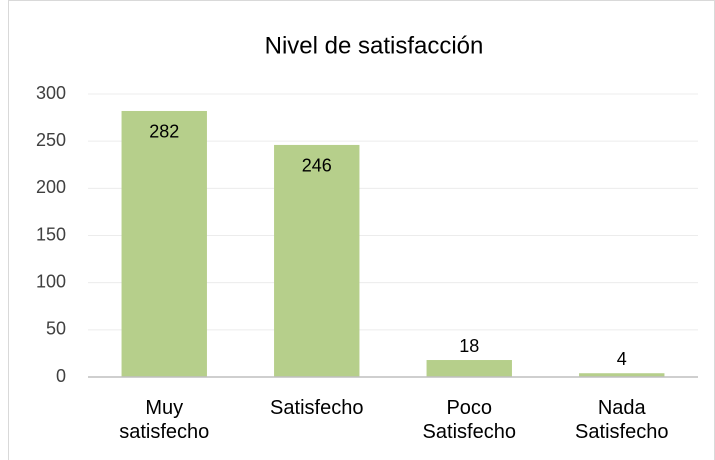 This screenshot has height=460, width=715. What do you see at coordinates (51, 234) in the screenshot?
I see `y-tick-label: 150` at bounding box center [51, 234].